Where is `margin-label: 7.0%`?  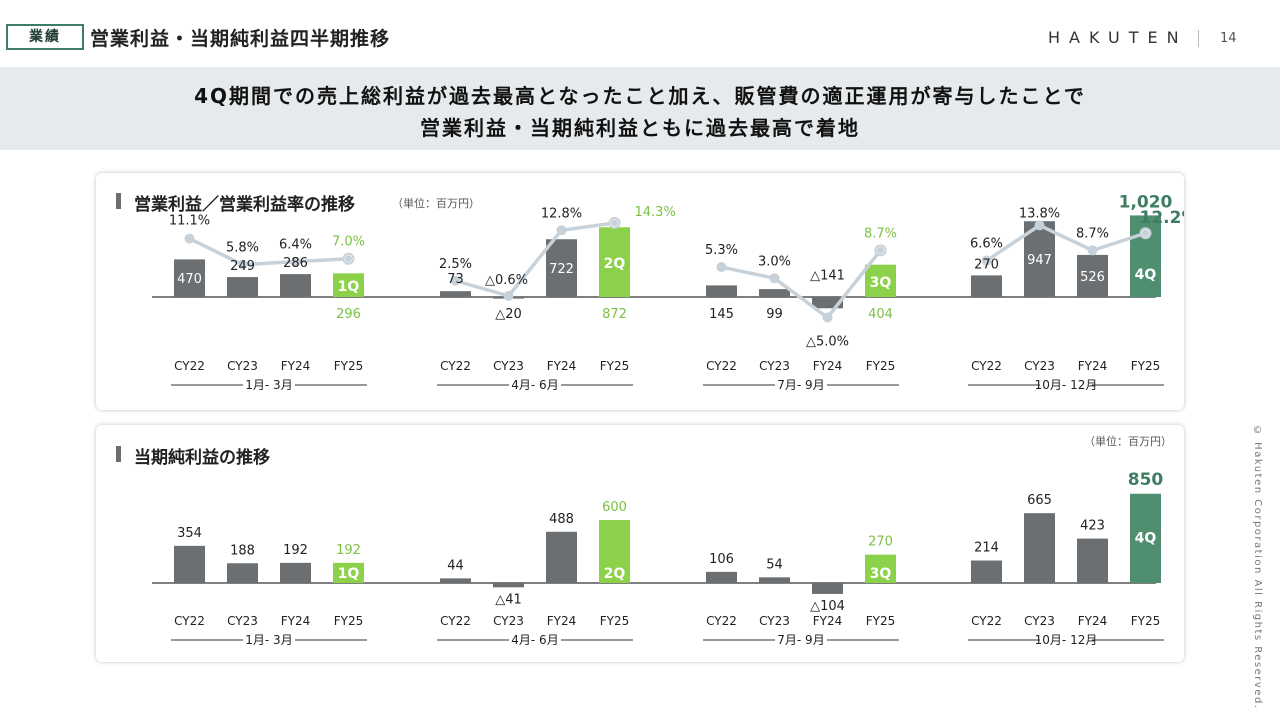
margin-label: 7.0% is located at coordinates (348, 242).